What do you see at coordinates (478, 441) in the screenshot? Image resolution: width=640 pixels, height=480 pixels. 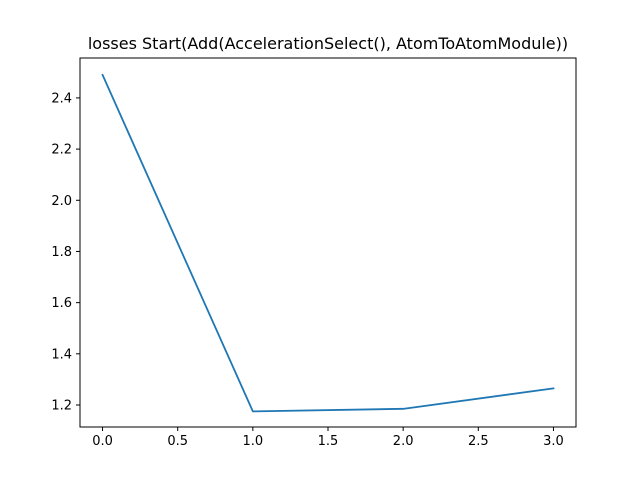 I see `x-tick-label: 2.5` at bounding box center [478, 441].